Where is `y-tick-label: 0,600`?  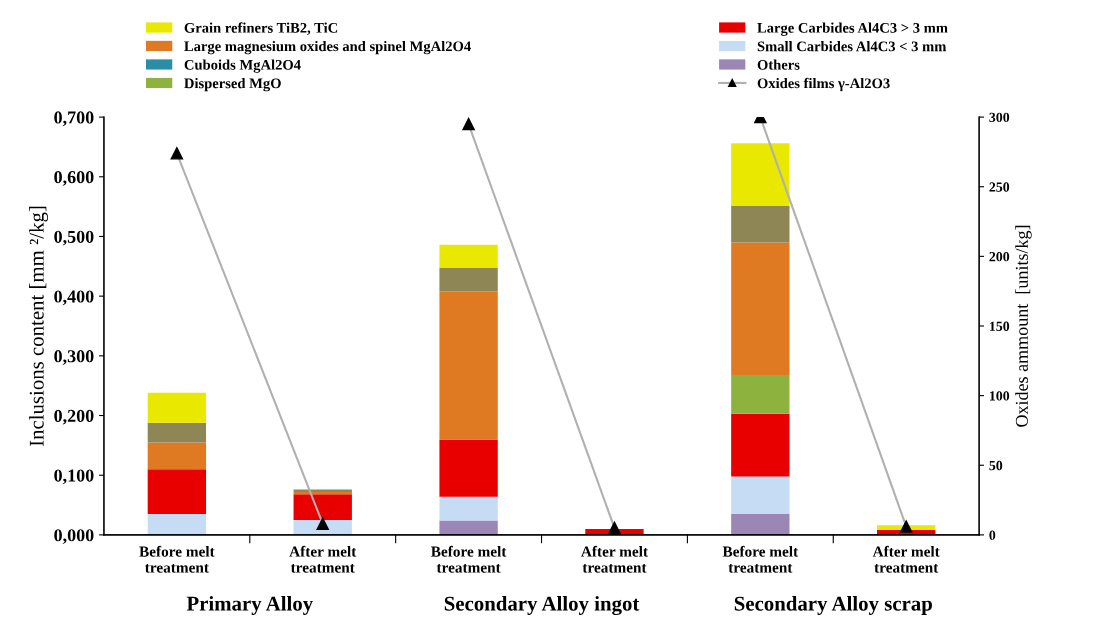
y-tick-label: 0,600 is located at coordinates (74, 178).